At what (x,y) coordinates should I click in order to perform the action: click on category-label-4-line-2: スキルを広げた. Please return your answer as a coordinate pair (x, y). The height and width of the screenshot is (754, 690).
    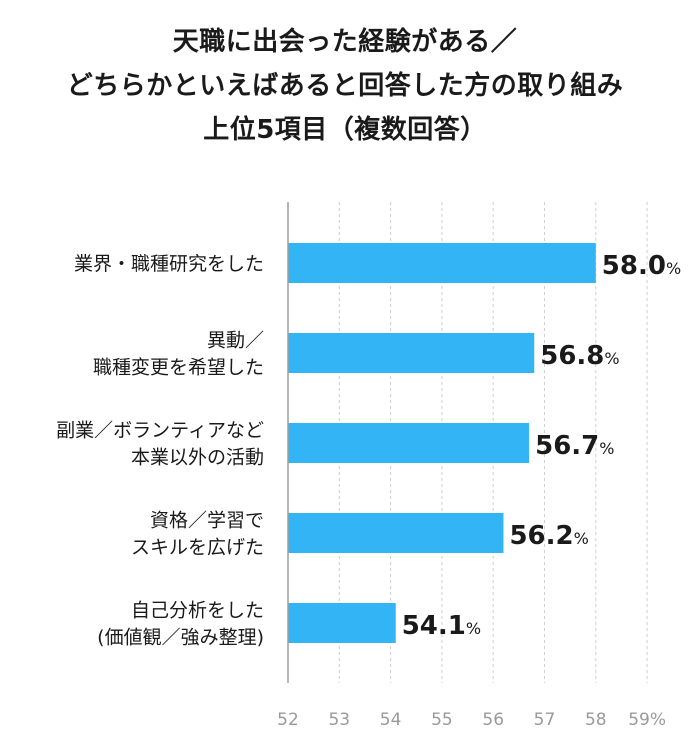
    Looking at the image, I should click on (197, 548).